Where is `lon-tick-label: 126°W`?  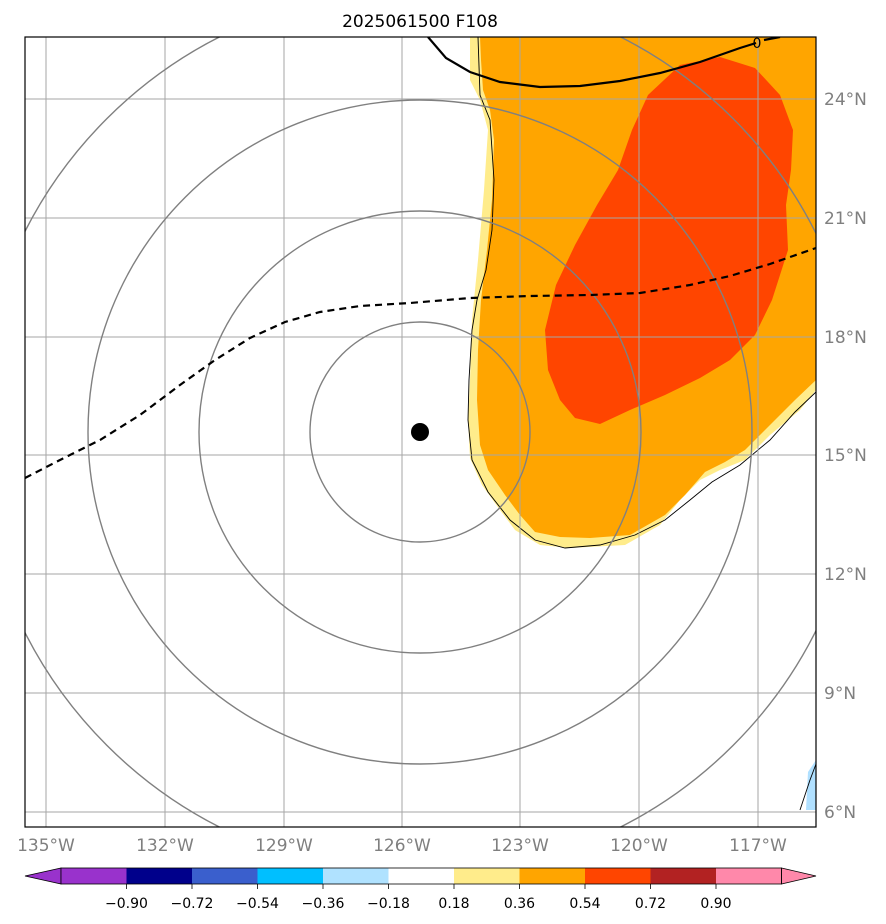 lon-tick-label: 126°W is located at coordinates (402, 846).